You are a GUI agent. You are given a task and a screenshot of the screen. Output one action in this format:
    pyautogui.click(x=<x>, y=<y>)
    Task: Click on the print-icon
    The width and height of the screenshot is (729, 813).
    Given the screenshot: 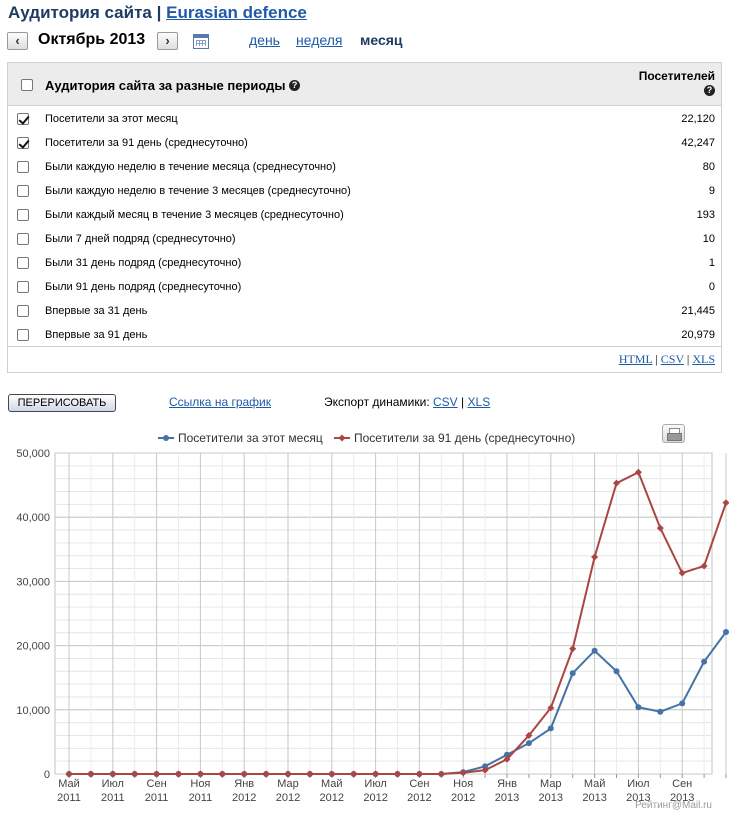 What is the action you would take?
    pyautogui.click(x=673, y=433)
    